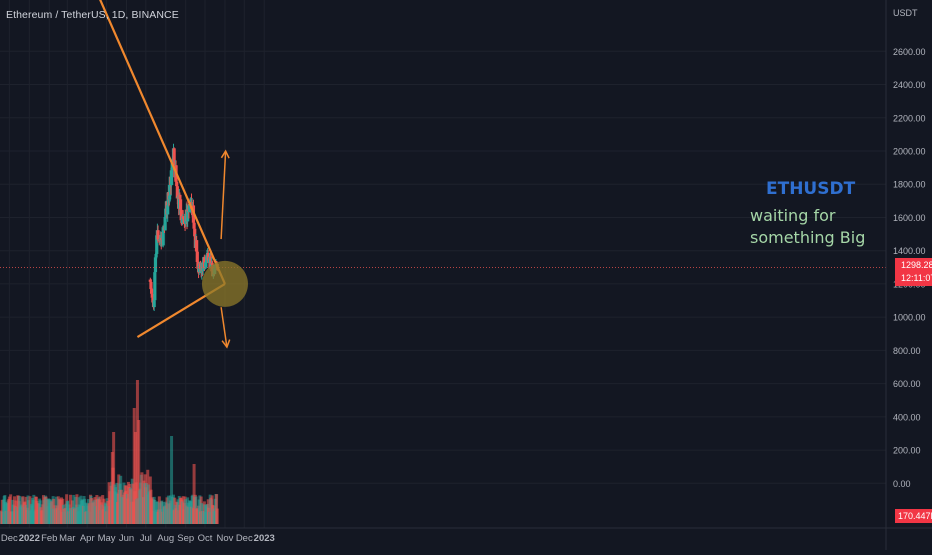 This screenshot has width=932, height=555. Describe the element at coordinates (909, 218) in the screenshot. I see `price-tick-label: 1600.00` at that location.